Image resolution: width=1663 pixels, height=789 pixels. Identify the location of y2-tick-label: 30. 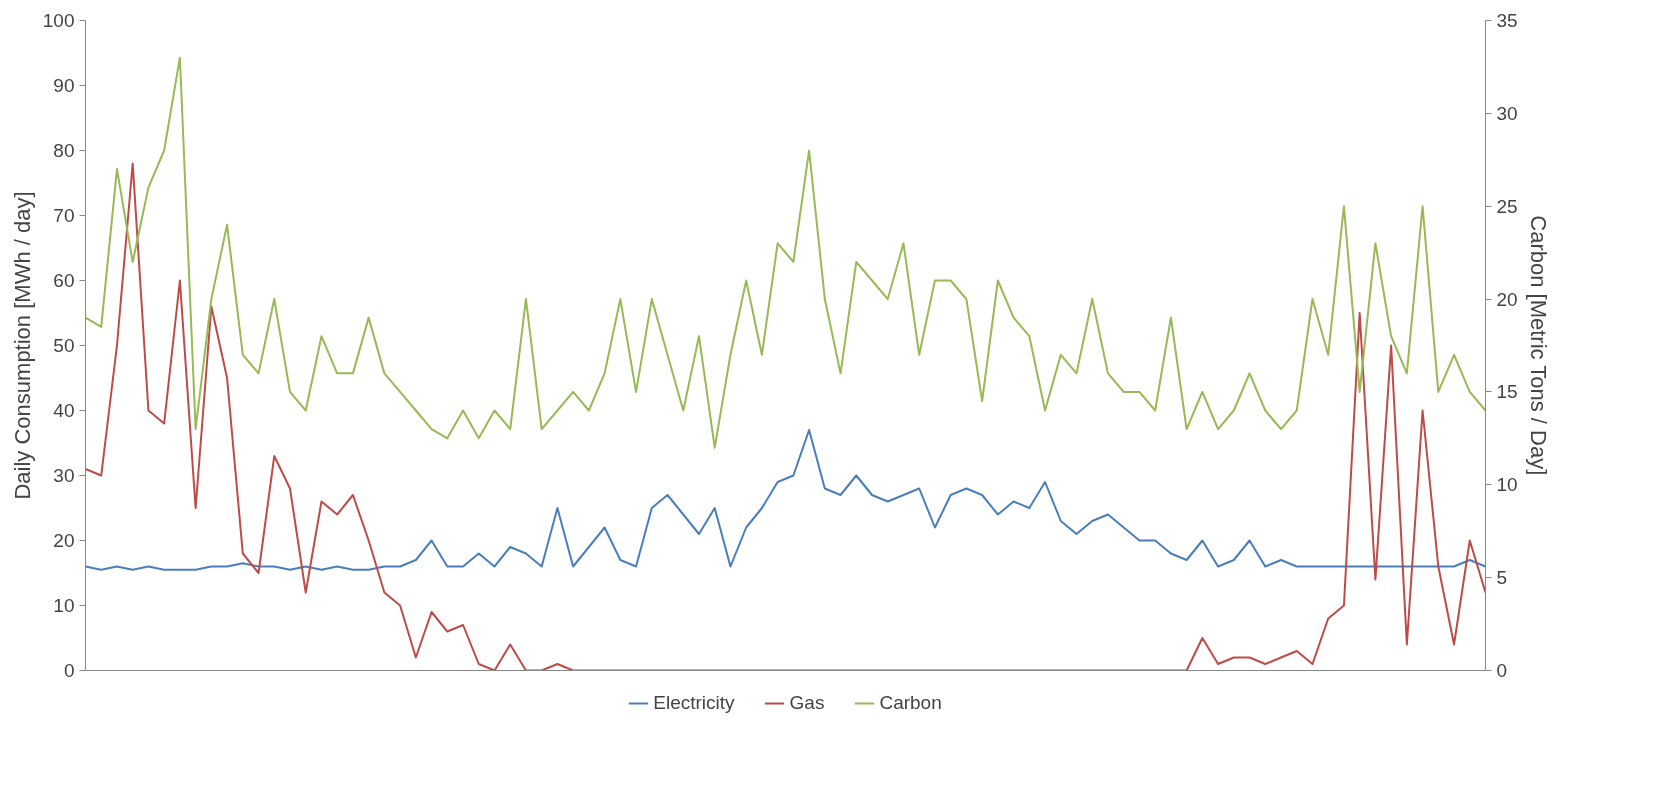
(1507, 113).